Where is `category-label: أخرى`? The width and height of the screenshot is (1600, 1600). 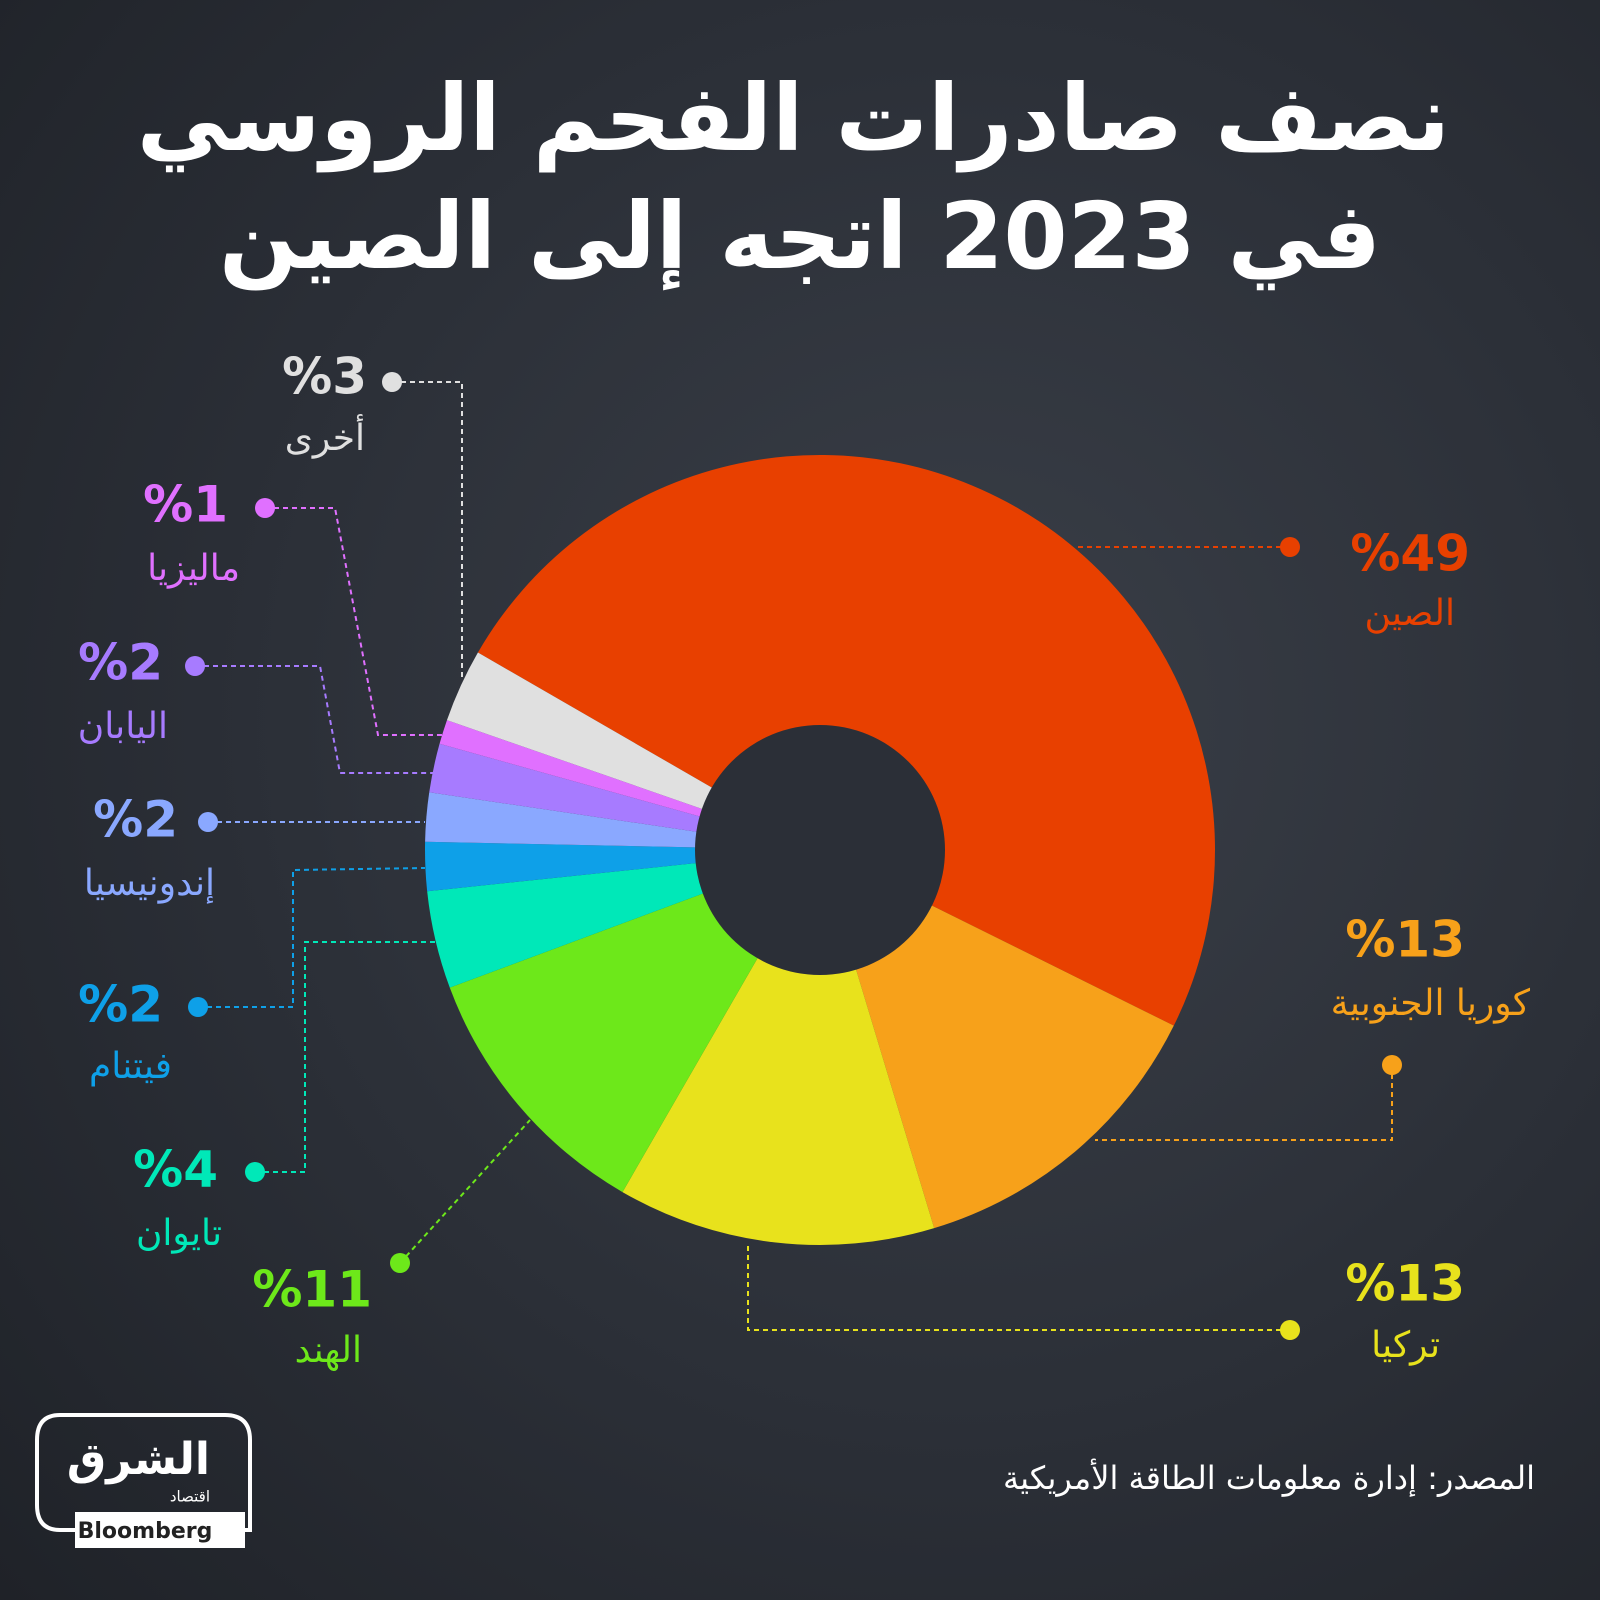
category-label: أخرى is located at coordinates (325, 436).